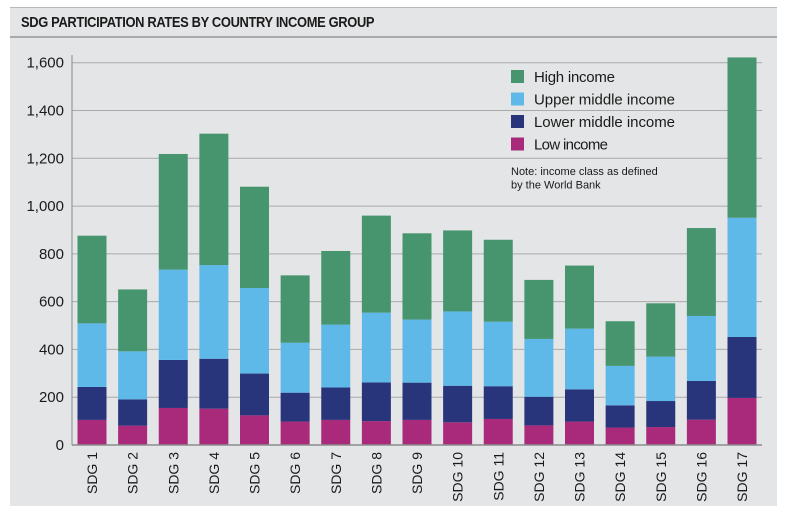  What do you see at coordinates (376, 473) in the screenshot?
I see `x-tick-label: SDG 8` at bounding box center [376, 473].